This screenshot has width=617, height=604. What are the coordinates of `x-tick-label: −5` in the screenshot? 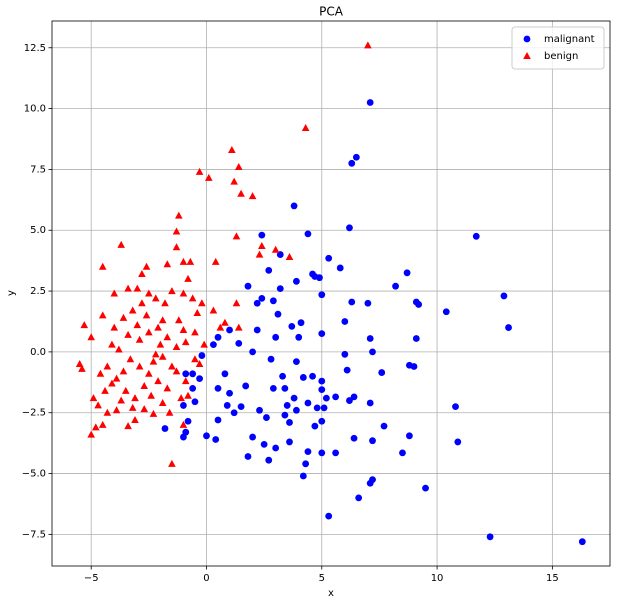 It's located at (91, 578).